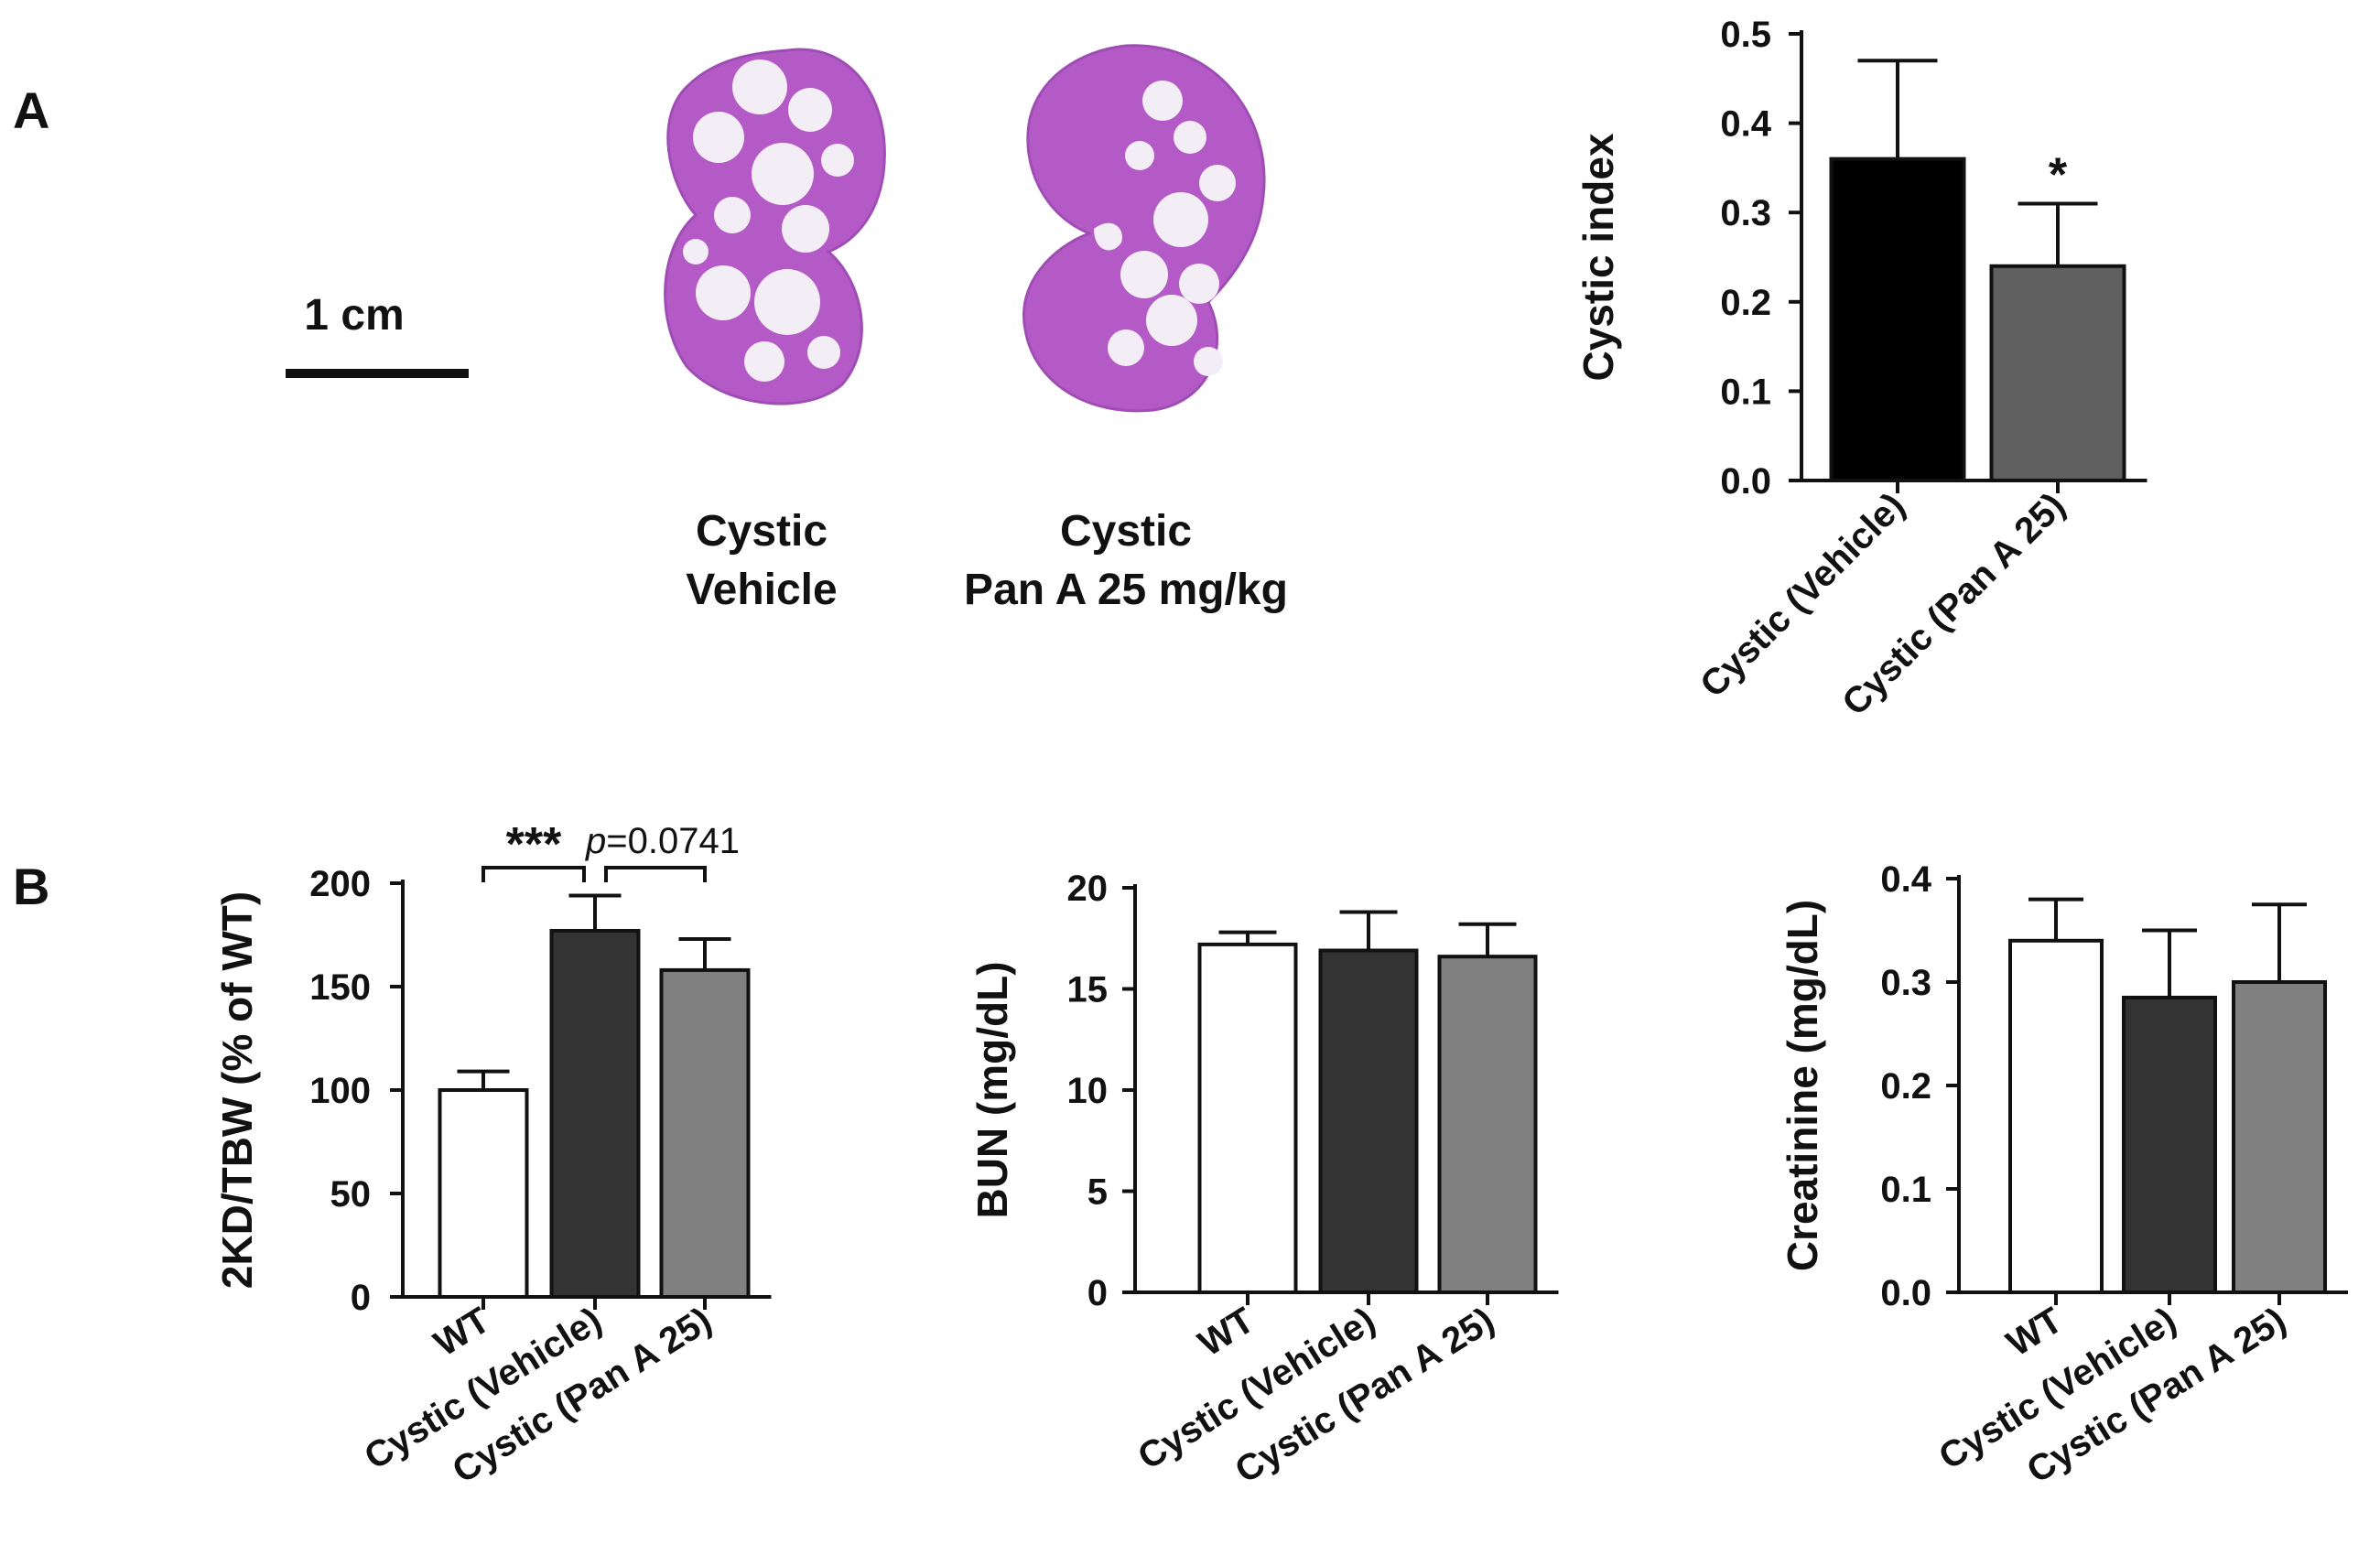 Image resolution: width=2380 pixels, height=1555 pixels. I want to click on kidney-weight-ytick-label-0: 0, so click(361, 1298).